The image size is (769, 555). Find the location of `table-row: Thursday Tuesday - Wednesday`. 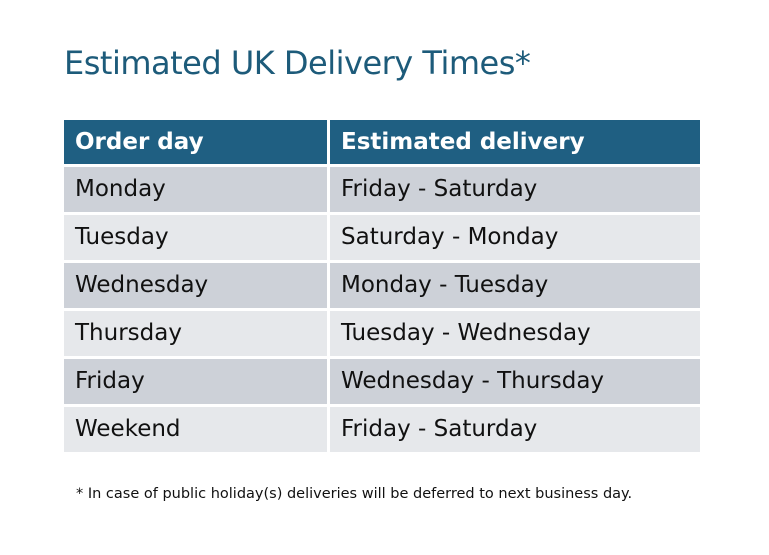

table-row: Thursday Tuesday - Wednesday is located at coordinates (382, 333).